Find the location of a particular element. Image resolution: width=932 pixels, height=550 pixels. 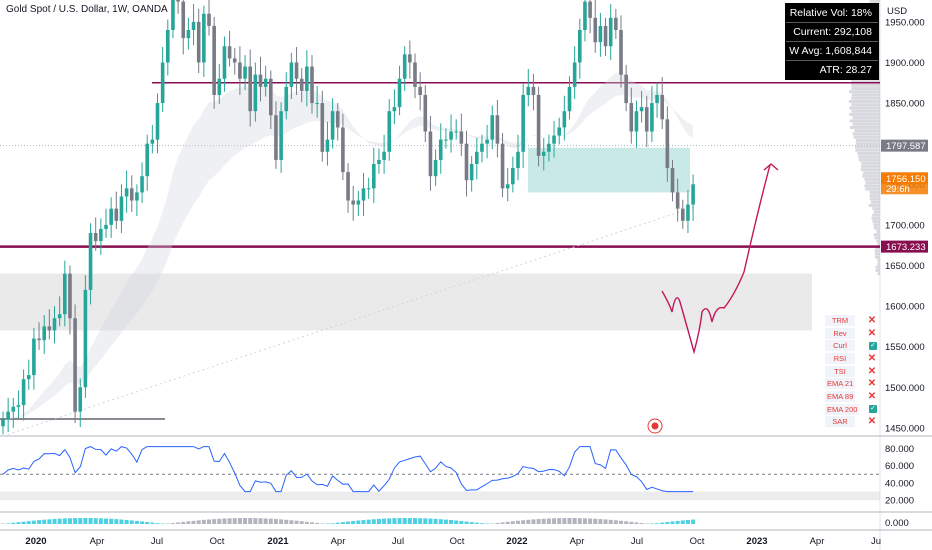

time-tick-label: Apr is located at coordinates (338, 541).